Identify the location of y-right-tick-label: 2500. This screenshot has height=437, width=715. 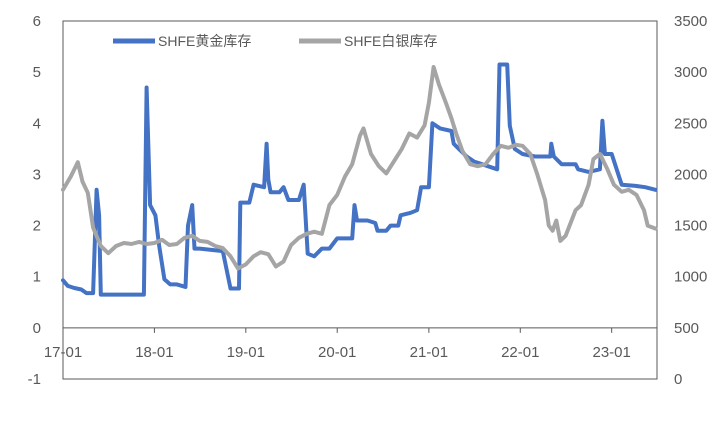
(690, 123).